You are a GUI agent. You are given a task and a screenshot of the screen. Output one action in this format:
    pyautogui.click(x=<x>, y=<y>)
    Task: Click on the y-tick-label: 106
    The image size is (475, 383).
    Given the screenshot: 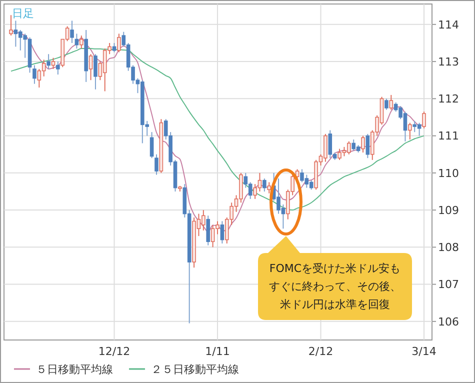 What is the action you would take?
    pyautogui.click(x=448, y=321)
    